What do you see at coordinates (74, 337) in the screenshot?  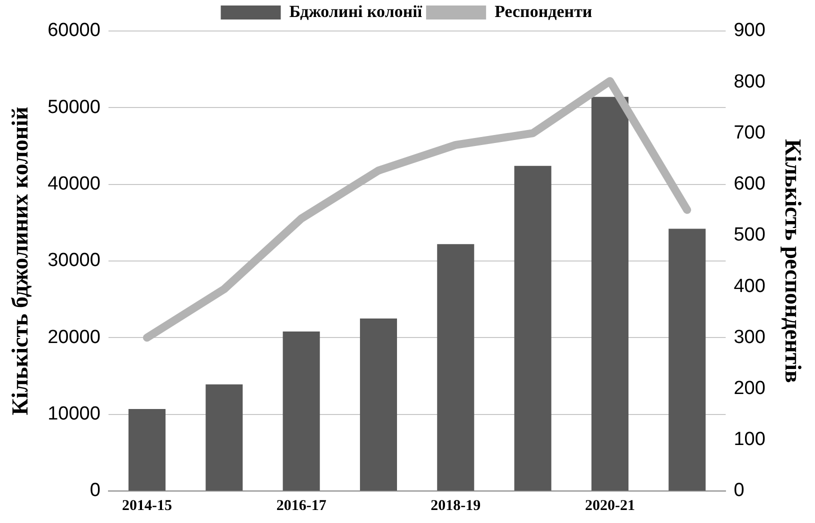 I see `y-tick-label: 20000` at bounding box center [74, 337].